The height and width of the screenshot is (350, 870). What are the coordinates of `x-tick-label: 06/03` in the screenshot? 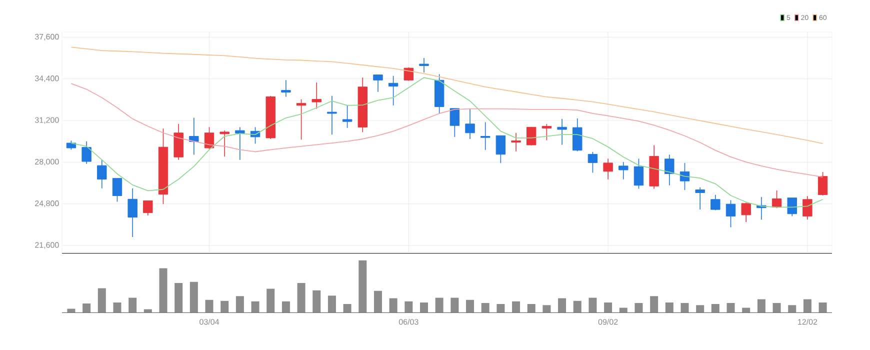 It's located at (408, 321).